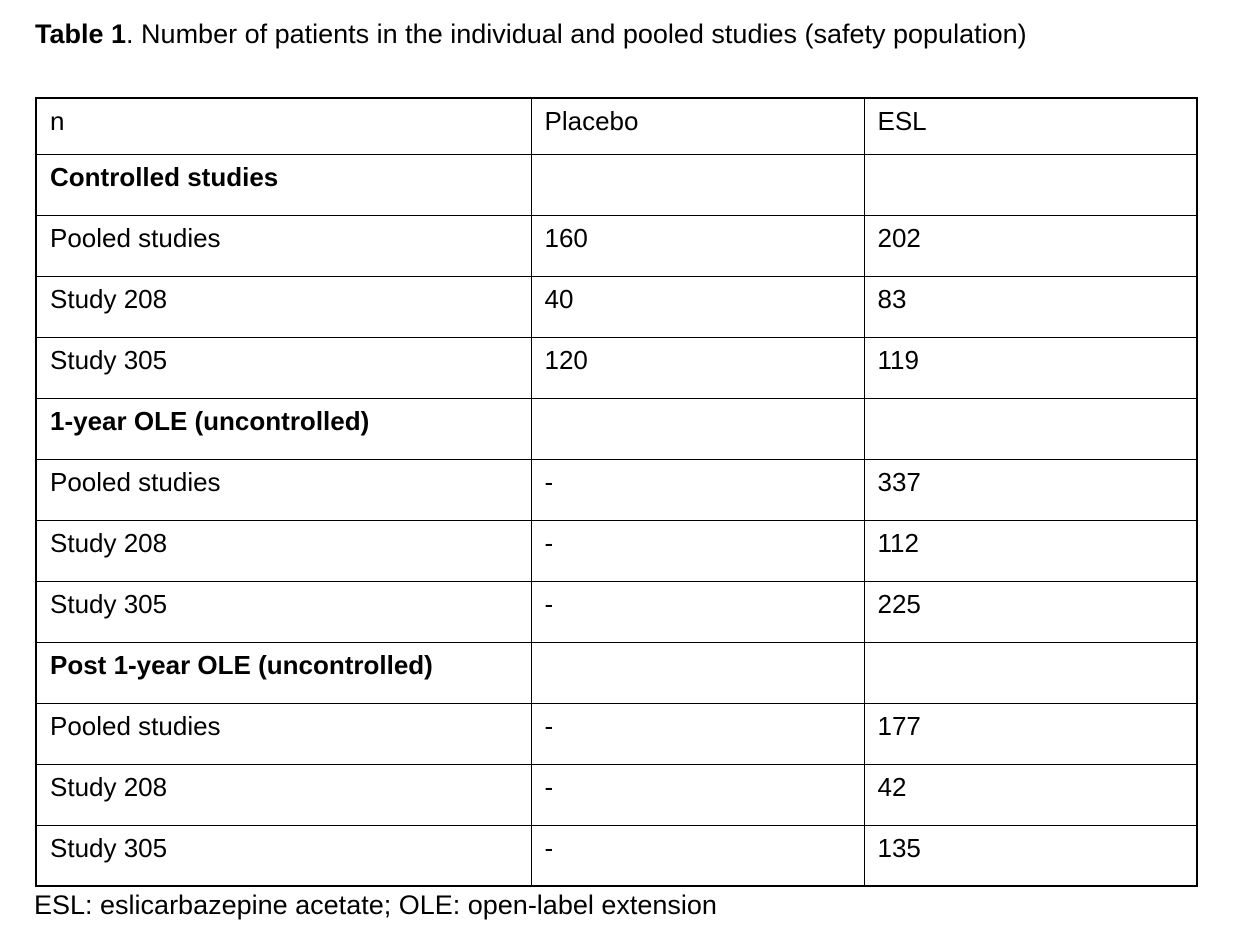 This screenshot has width=1233, height=946. What do you see at coordinates (1030, 733) in the screenshot?
I see `esl-value-cell: 177` at bounding box center [1030, 733].